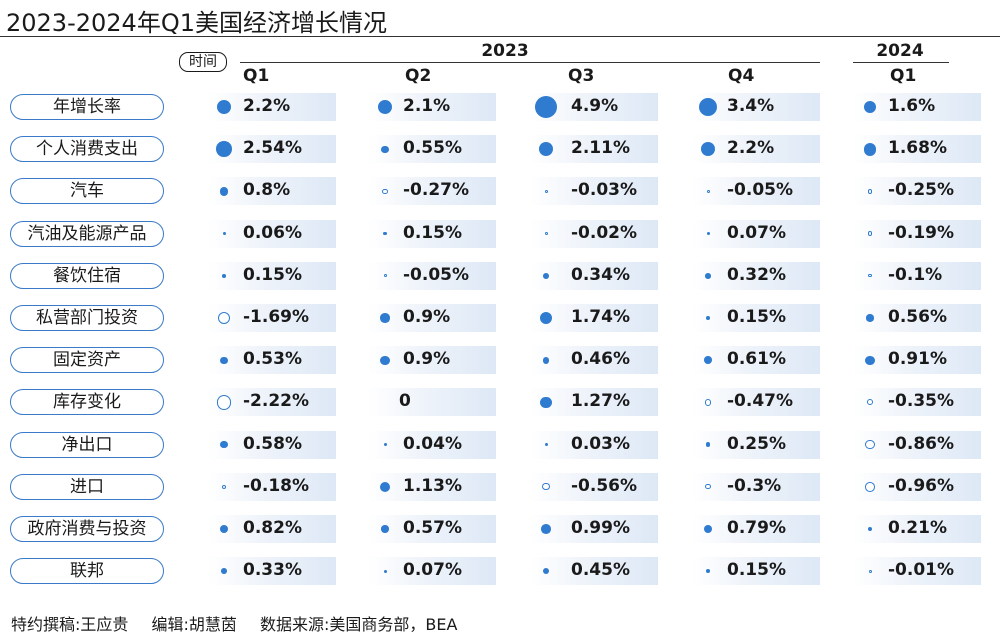 The height and width of the screenshot is (642, 1000). Describe the element at coordinates (87, 107) in the screenshot. I see `row-label: 年增长率` at that location.